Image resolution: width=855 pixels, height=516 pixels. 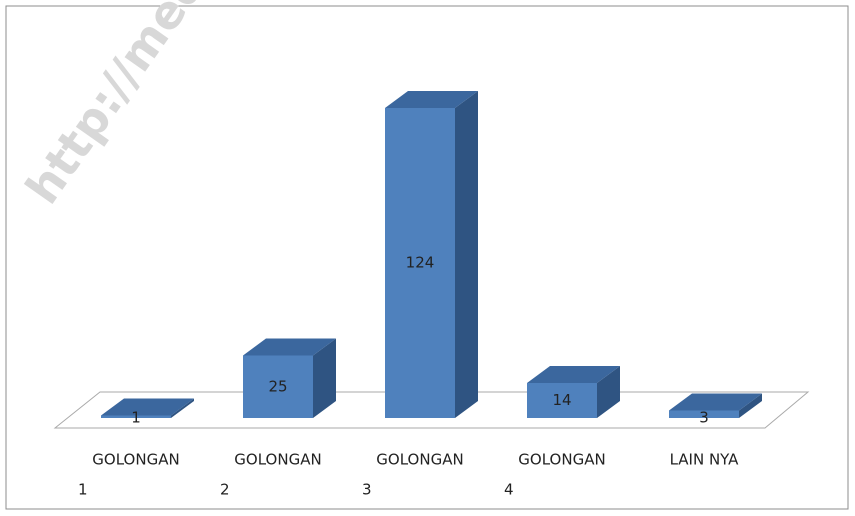 What do you see at coordinates (225, 490) in the screenshot?
I see `x-tick-label: 2` at bounding box center [225, 490].